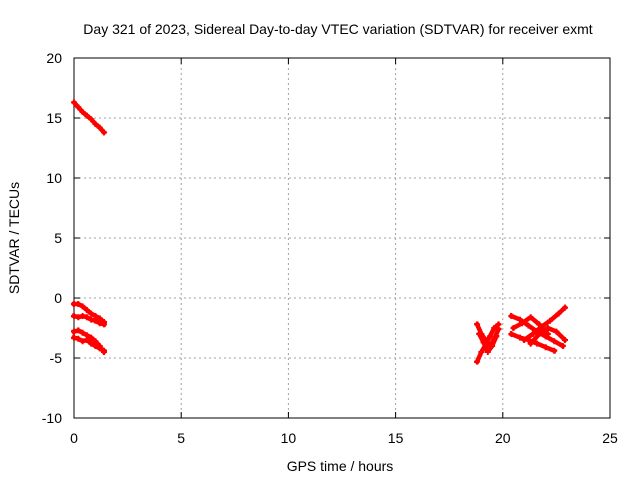  Describe the element at coordinates (58, 298) in the screenshot. I see `y-tick-label: 0` at that location.